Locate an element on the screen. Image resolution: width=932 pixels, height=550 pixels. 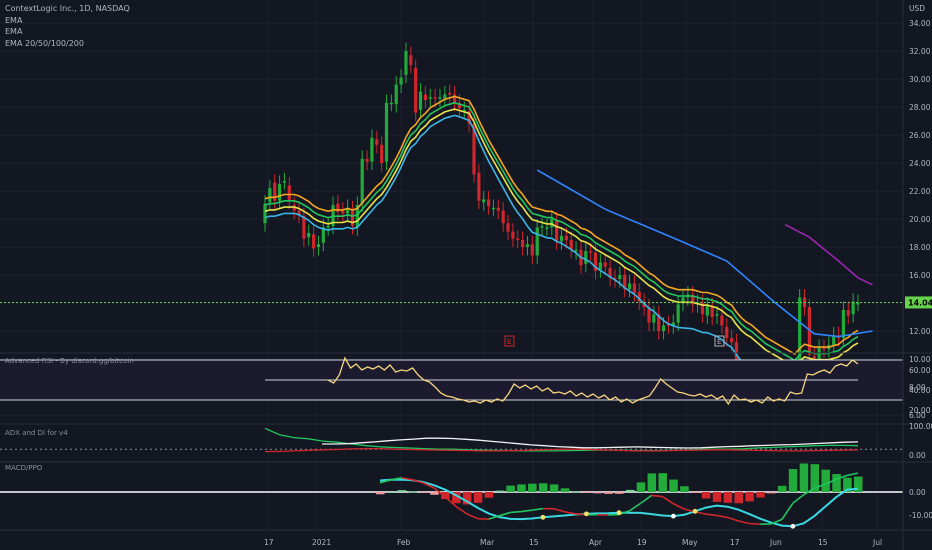
macd-pane: 0.00 -10.00 is located at coordinates (466, 495).